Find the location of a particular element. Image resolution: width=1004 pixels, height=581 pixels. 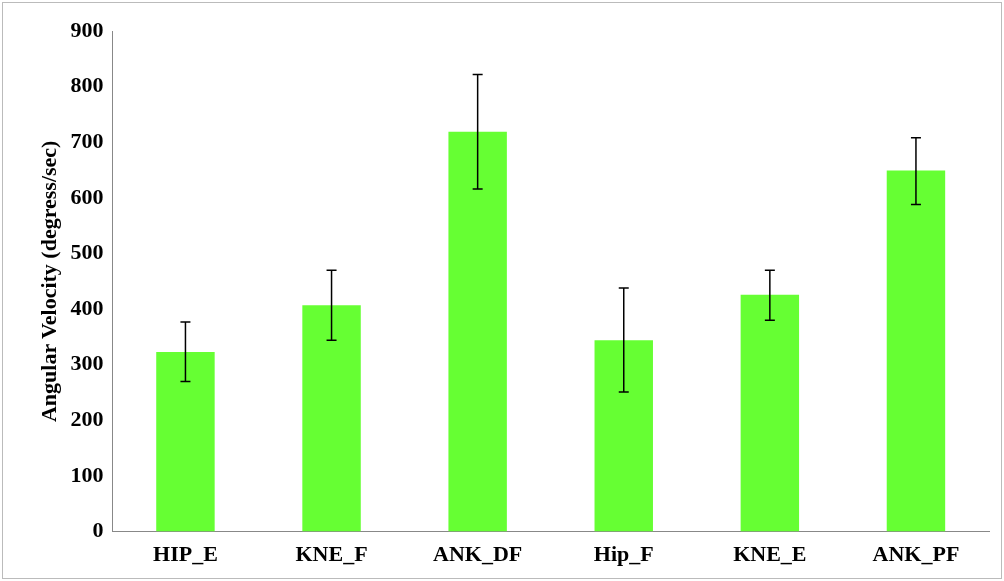

y-tick-label: 100 is located at coordinates (87, 474).